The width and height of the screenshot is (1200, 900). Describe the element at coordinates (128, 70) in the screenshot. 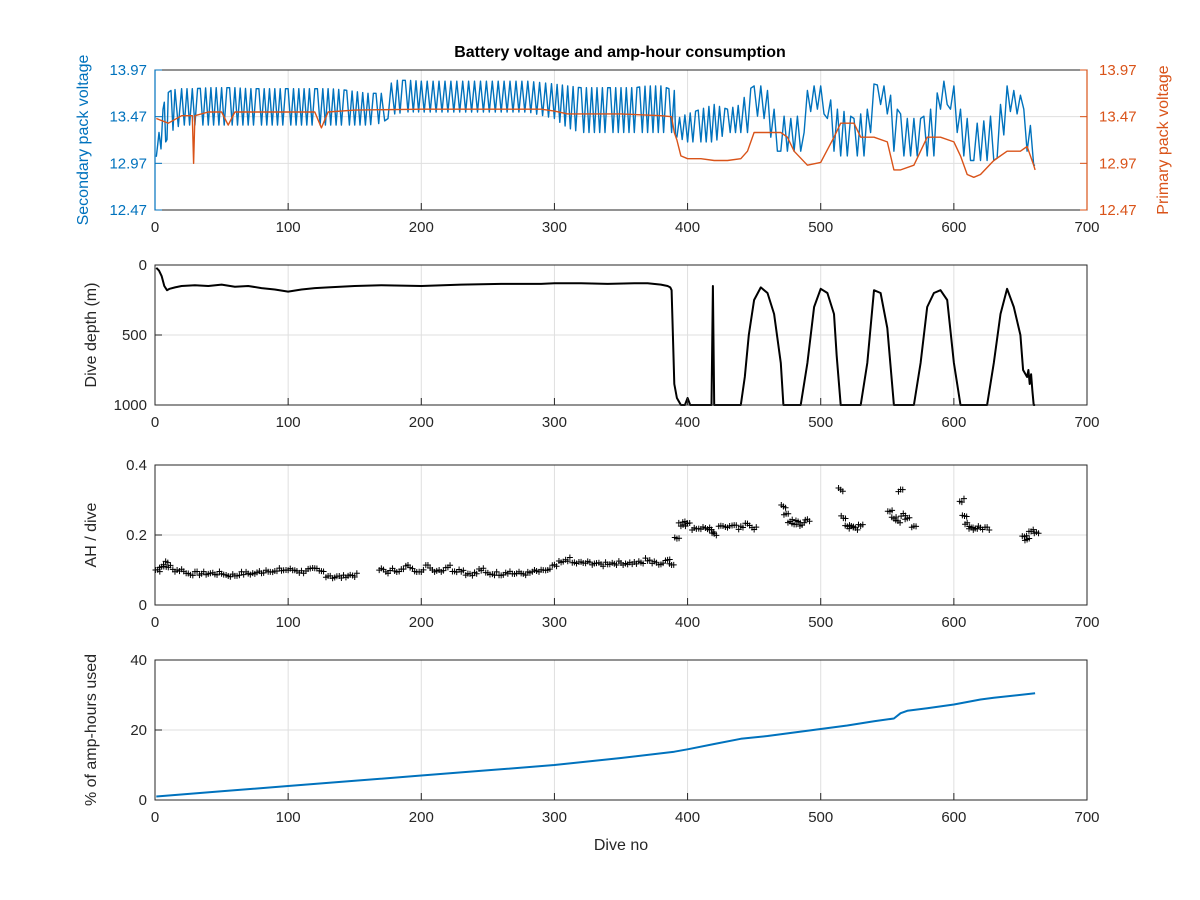

I see `y-tick-label: 13.97` at that location.